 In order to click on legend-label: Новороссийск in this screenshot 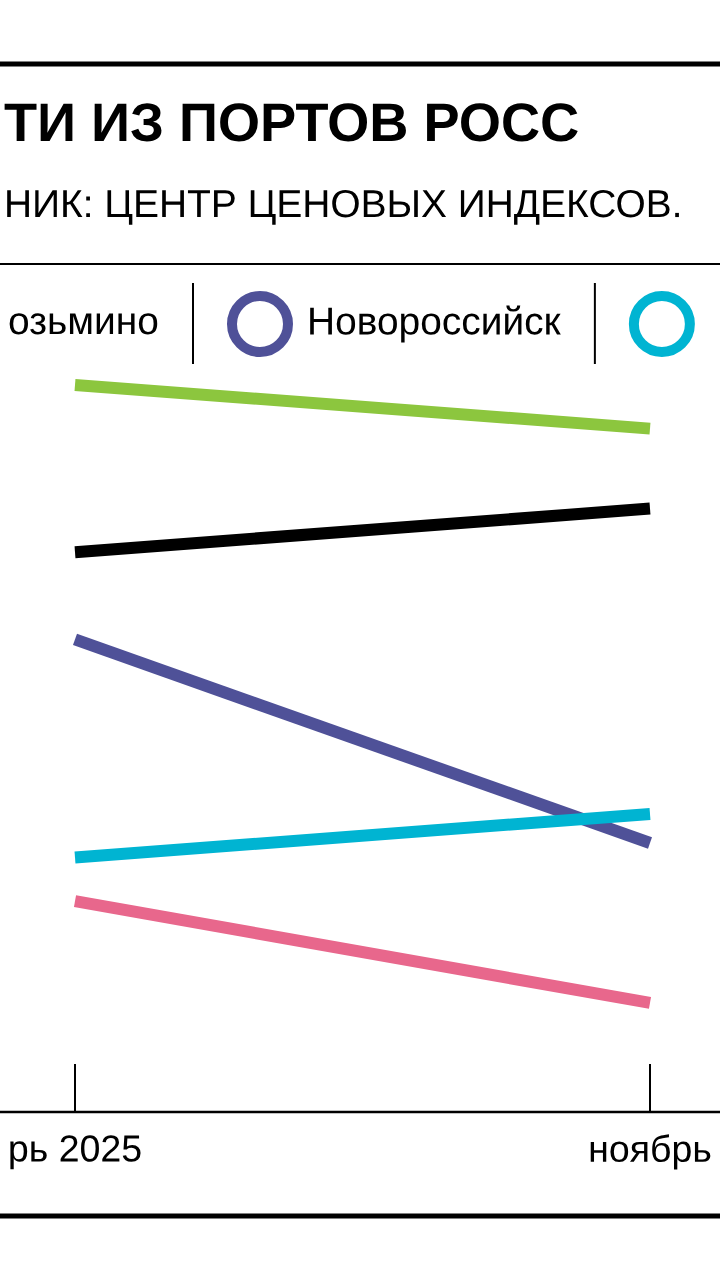, I will do `click(435, 324)`.